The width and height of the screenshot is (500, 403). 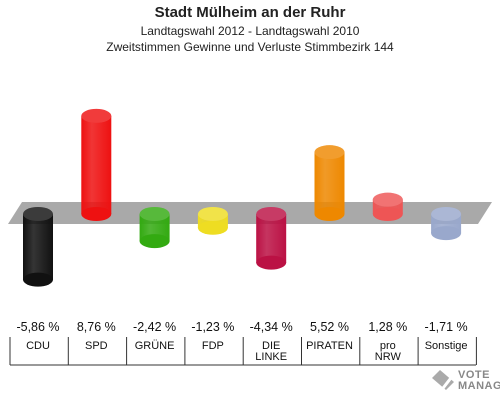 What do you see at coordinates (38, 247) in the screenshot?
I see `bar-cdu` at bounding box center [38, 247].